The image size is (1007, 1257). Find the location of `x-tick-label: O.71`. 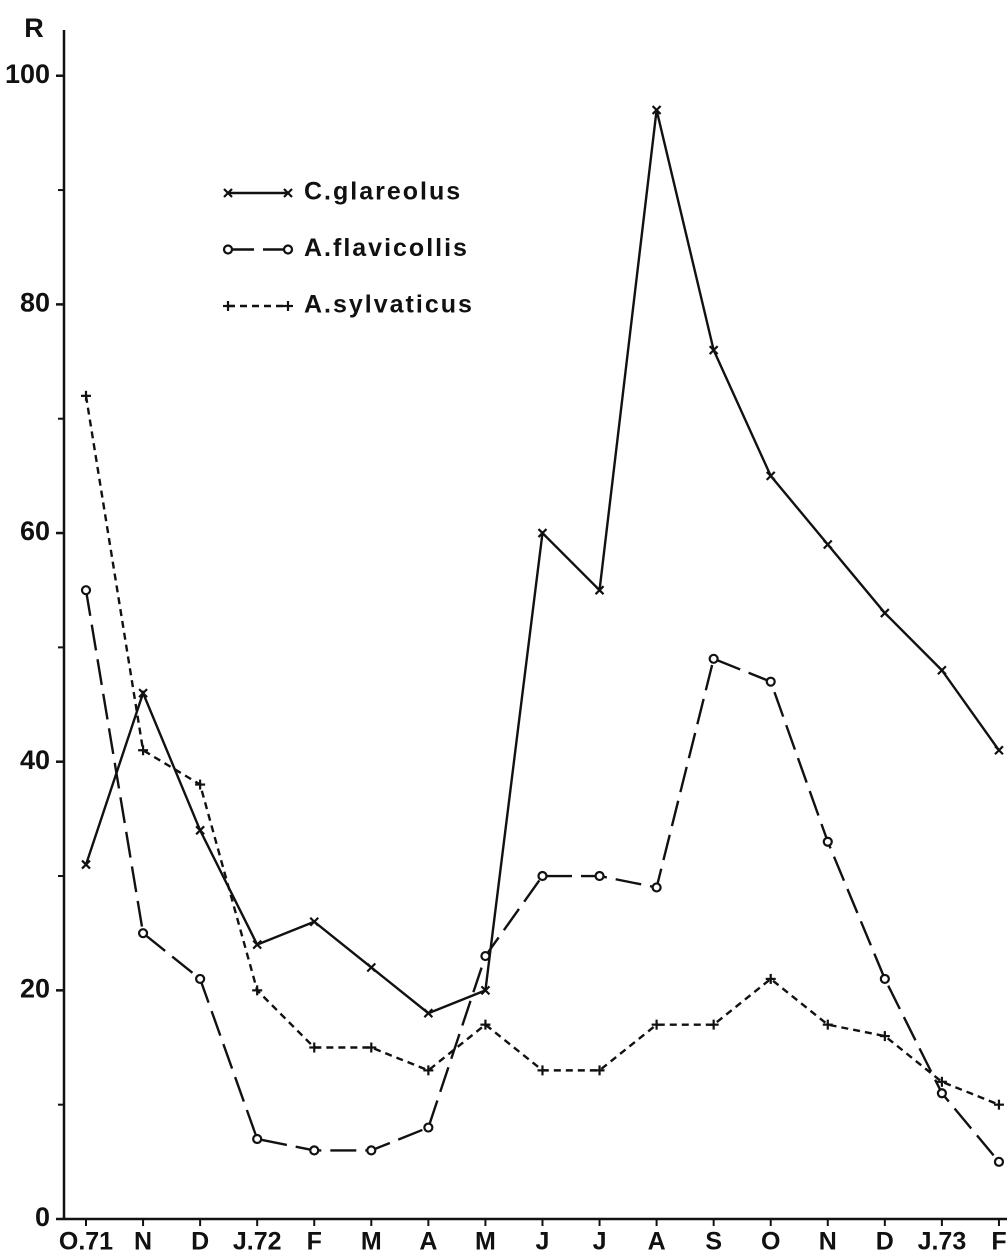

x-tick-label: O.71 is located at coordinates (86, 1242).